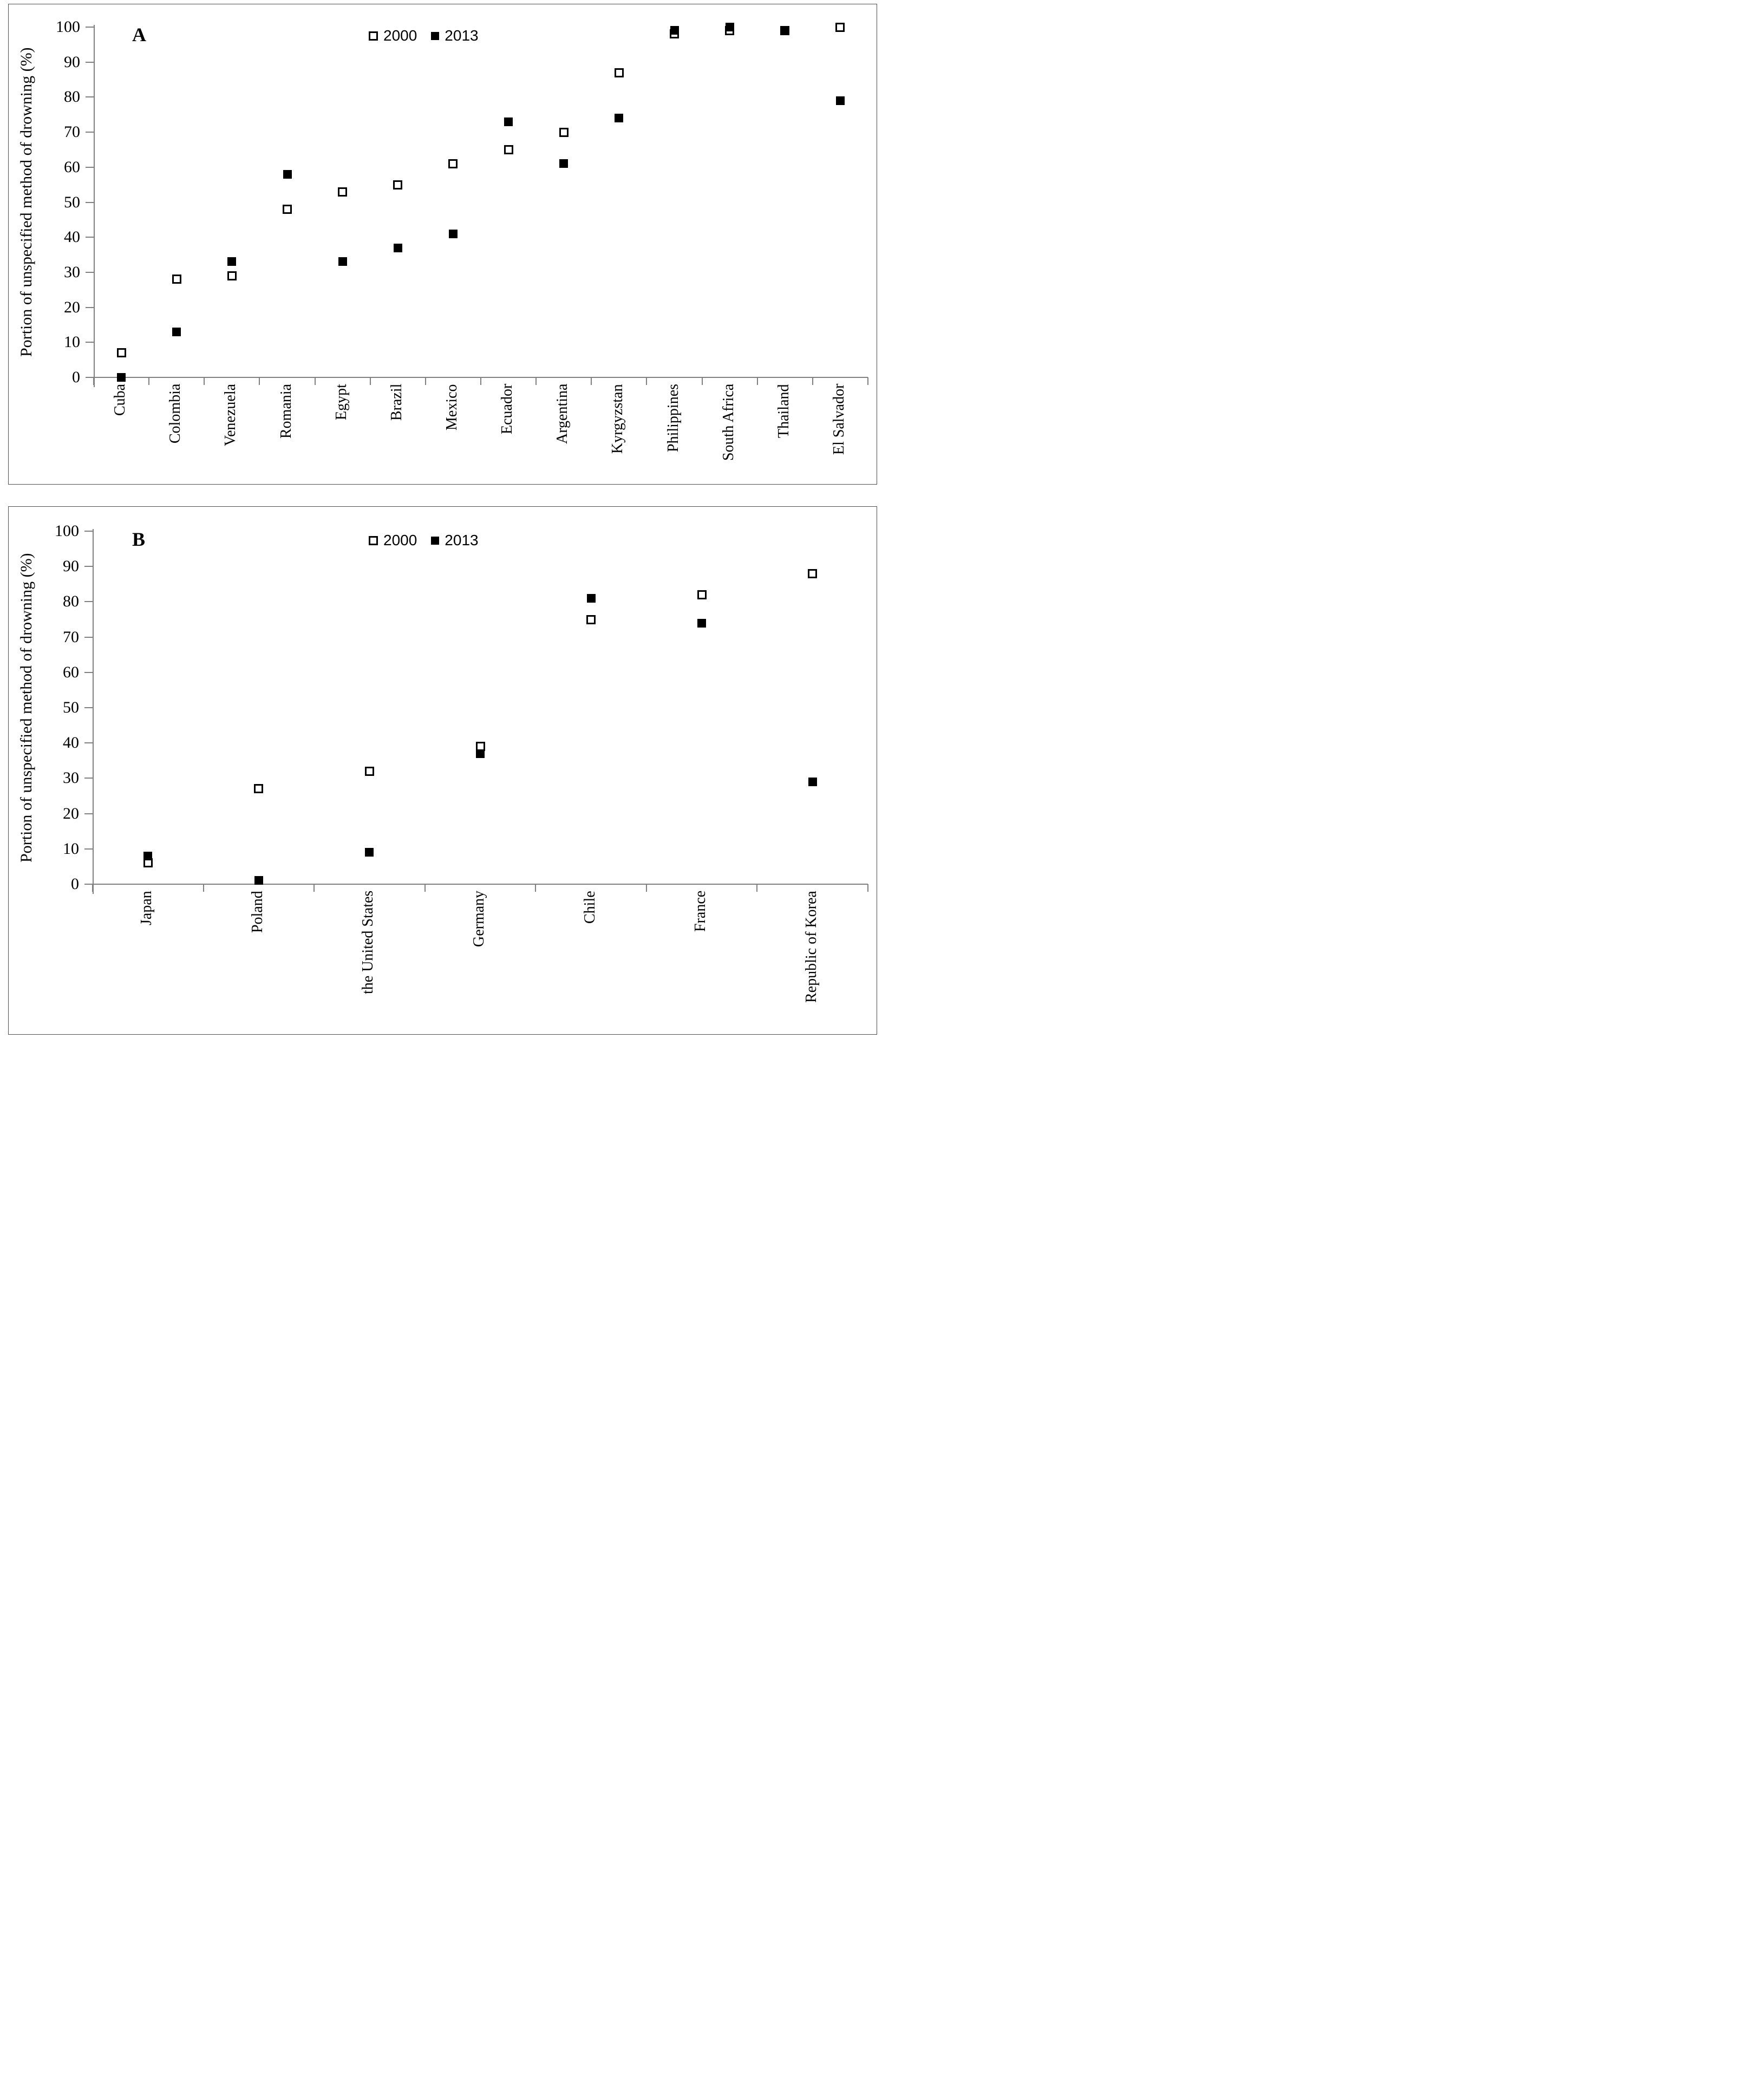 This screenshot has width=1764, height=2077. Describe the element at coordinates (146, 908) in the screenshot. I see `category-label: Japan` at that location.